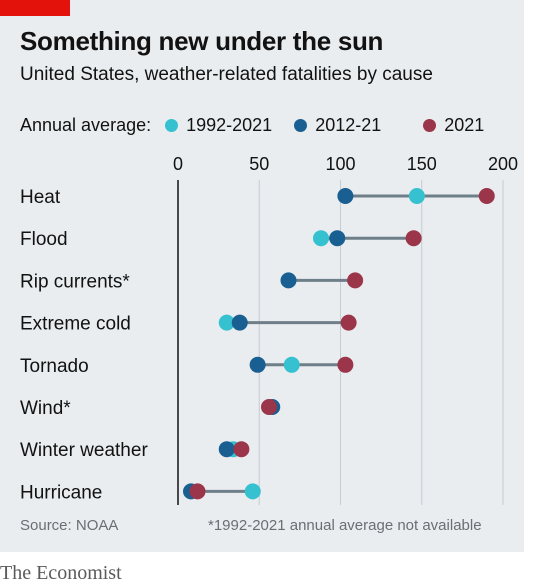  What do you see at coordinates (229, 125) in the screenshot?
I see `legend-label-1992-2021: 1992-2021` at bounding box center [229, 125].